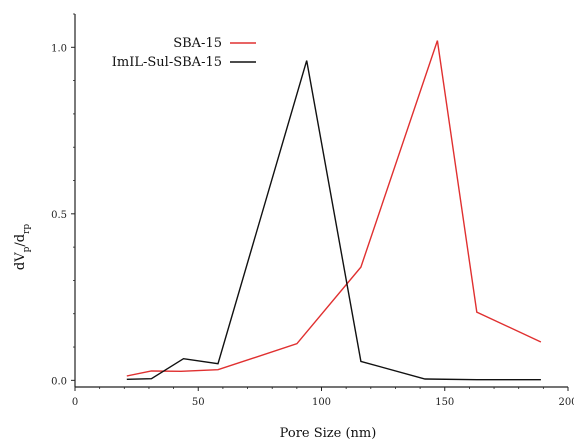 Image resolution: width=574 pixels, height=441 pixels. What do you see at coordinates (167, 62) in the screenshot?
I see `legend-label: ImIL-Sul-SBA-15` at bounding box center [167, 62].